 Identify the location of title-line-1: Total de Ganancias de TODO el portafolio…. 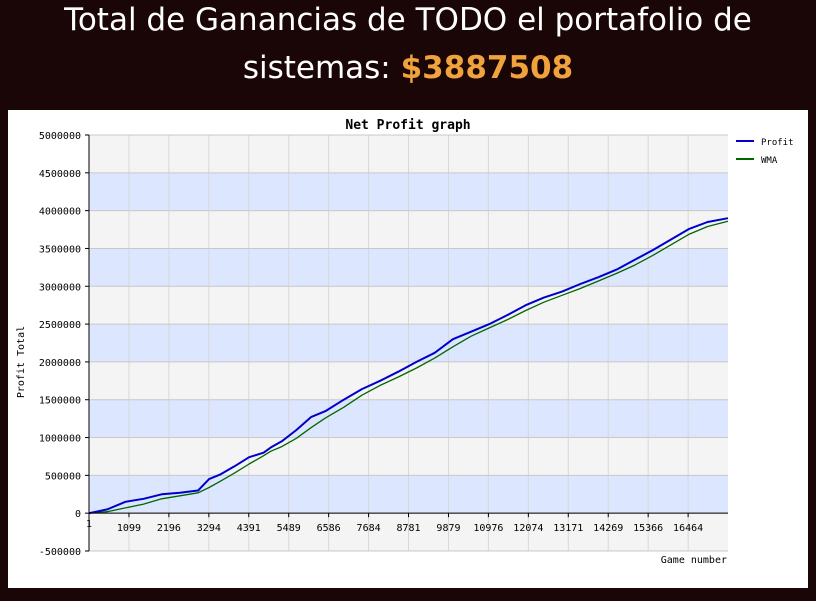
(408, 20).